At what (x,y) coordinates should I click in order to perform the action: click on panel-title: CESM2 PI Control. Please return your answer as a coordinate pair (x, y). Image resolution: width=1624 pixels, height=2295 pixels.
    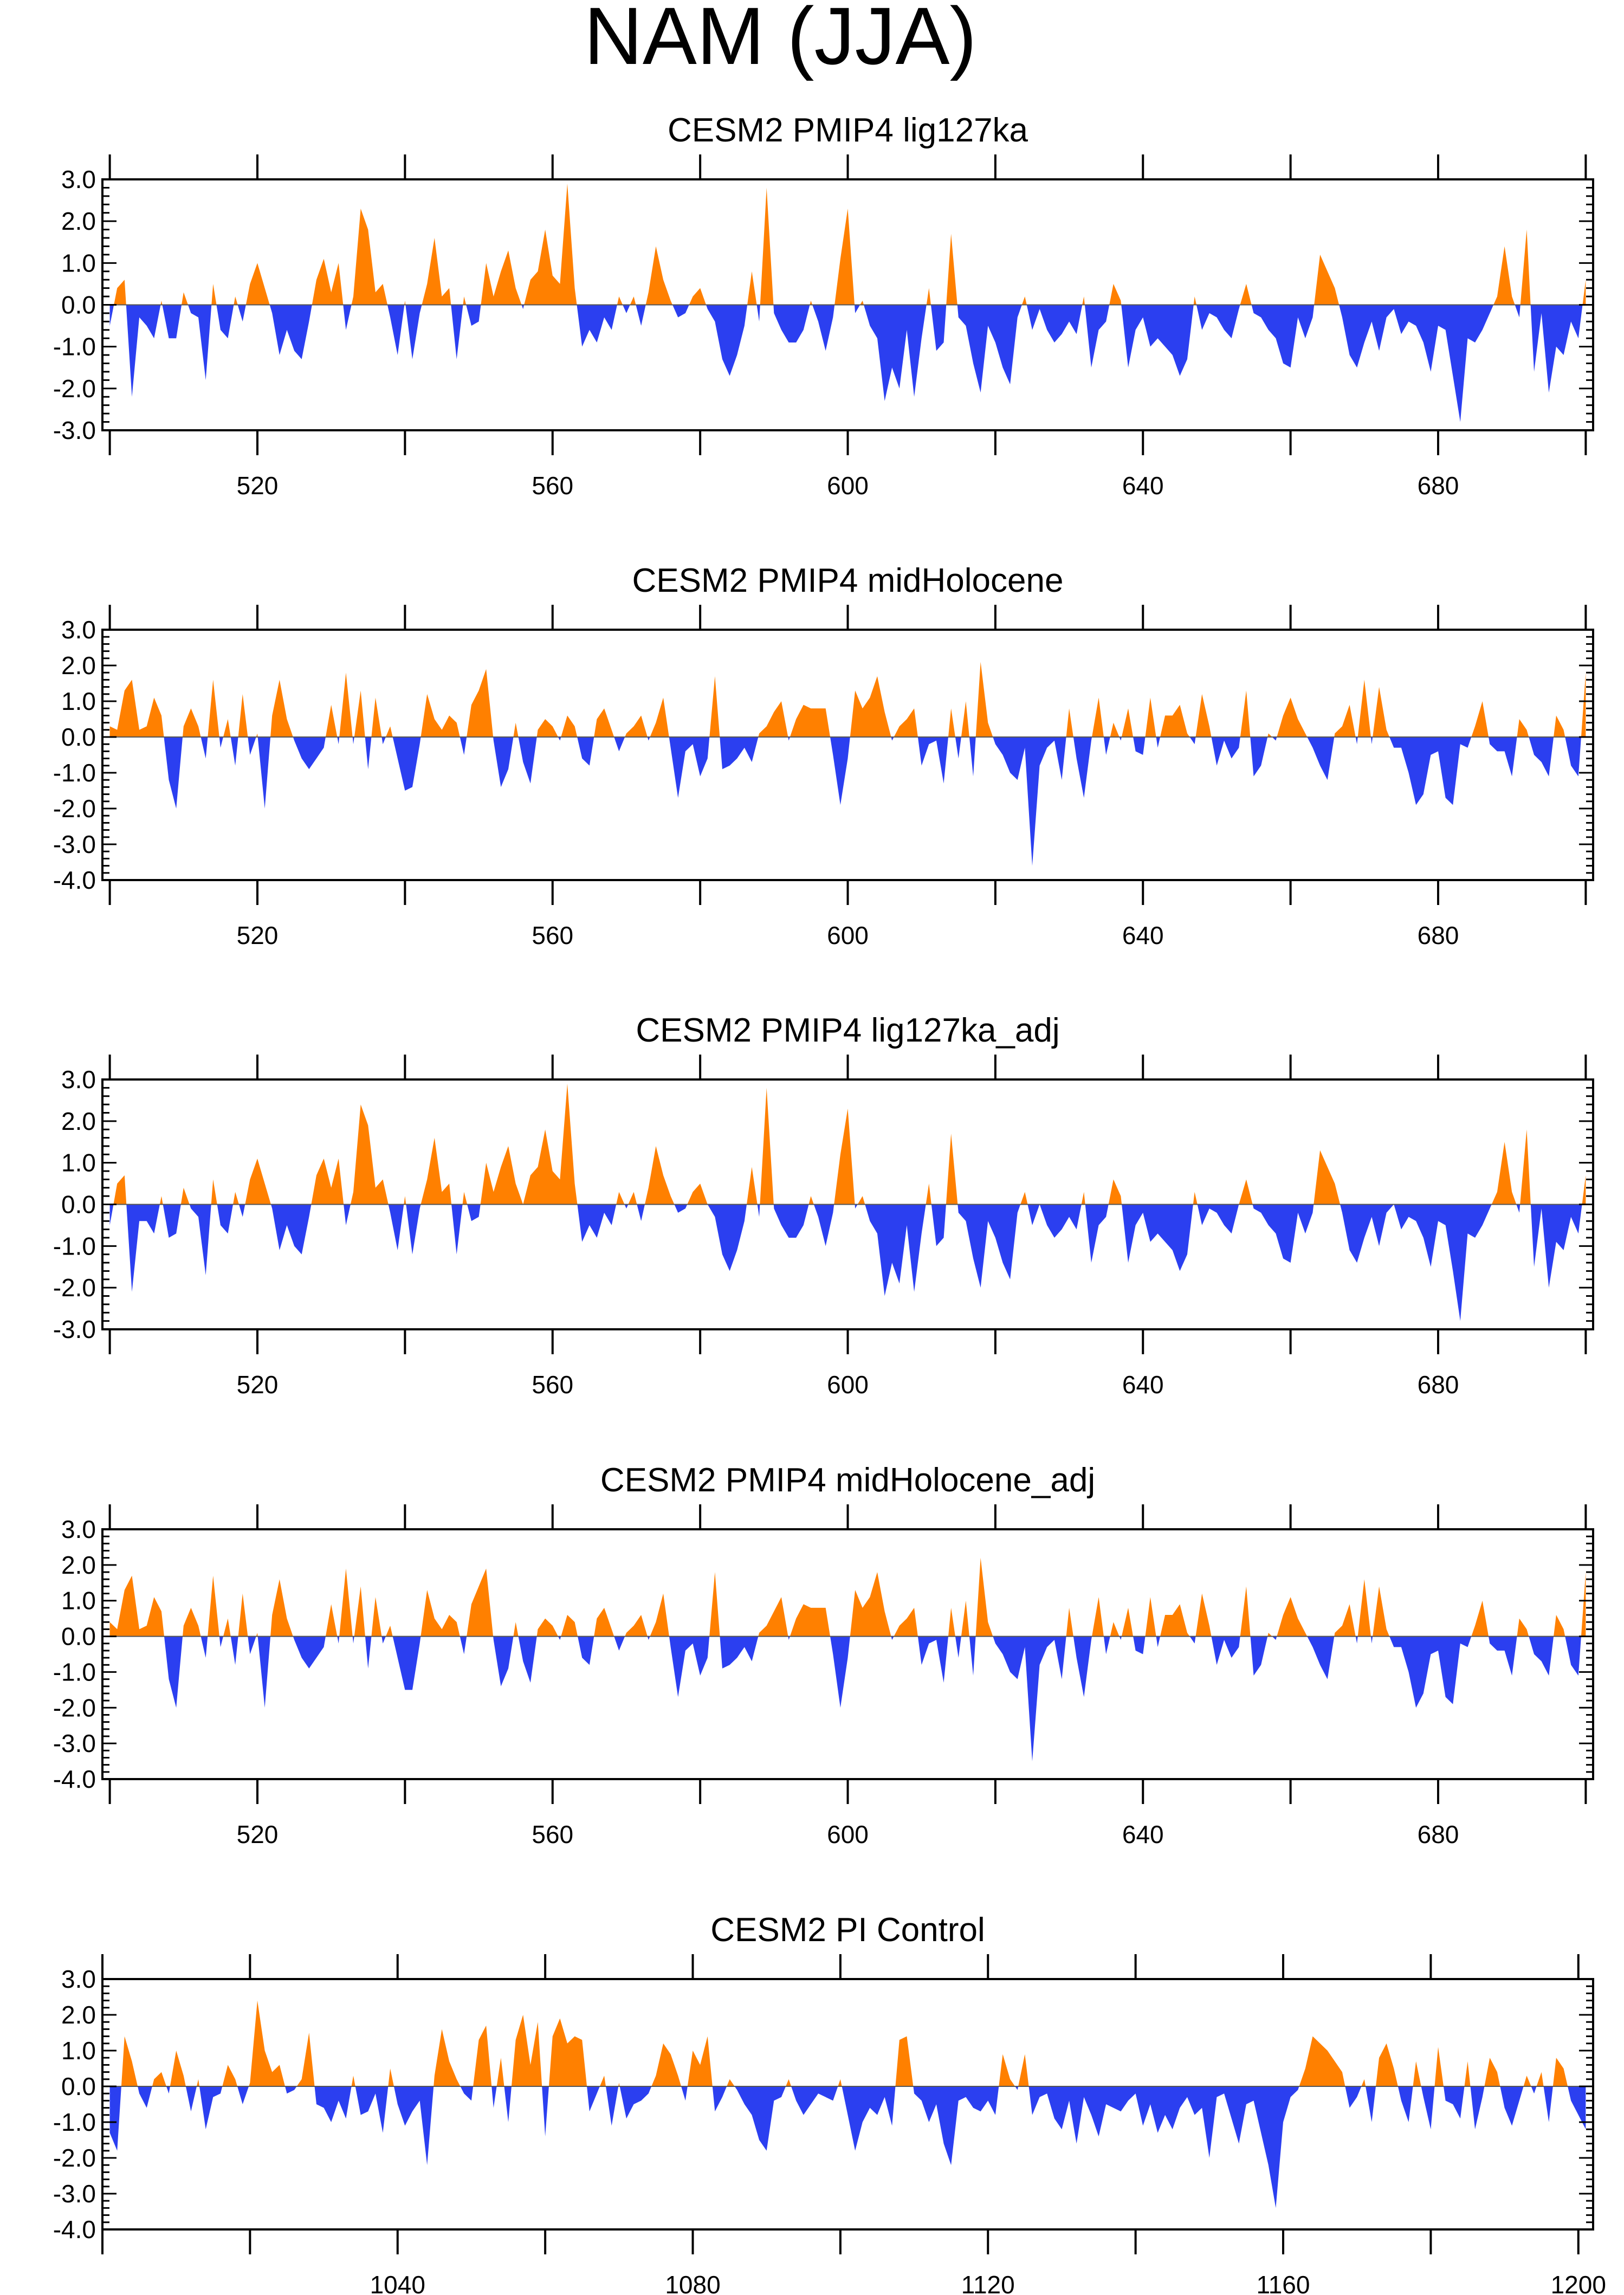
    Looking at the image, I should click on (847, 1930).